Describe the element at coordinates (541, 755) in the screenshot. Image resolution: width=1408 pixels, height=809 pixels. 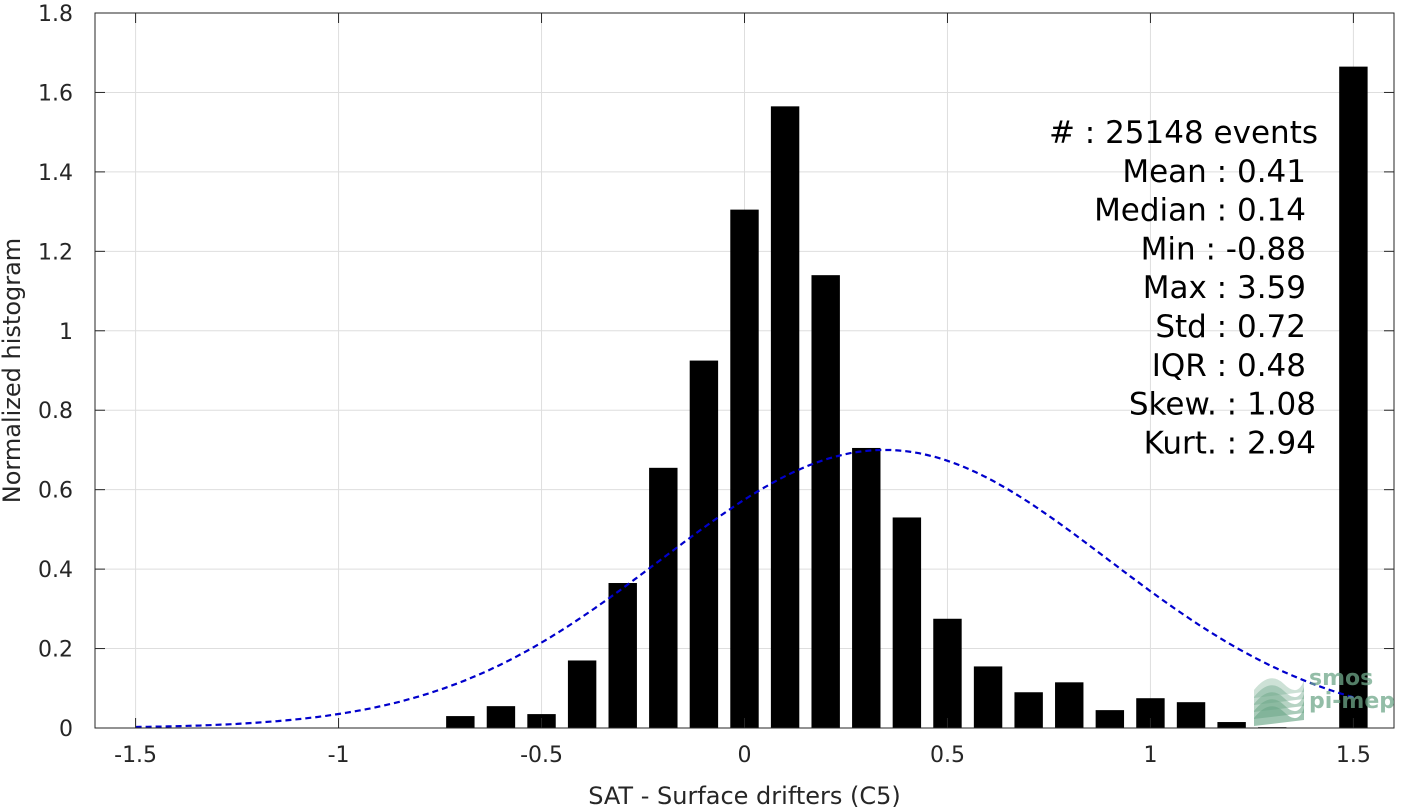
I see `x-tick-label: -0.5` at that location.